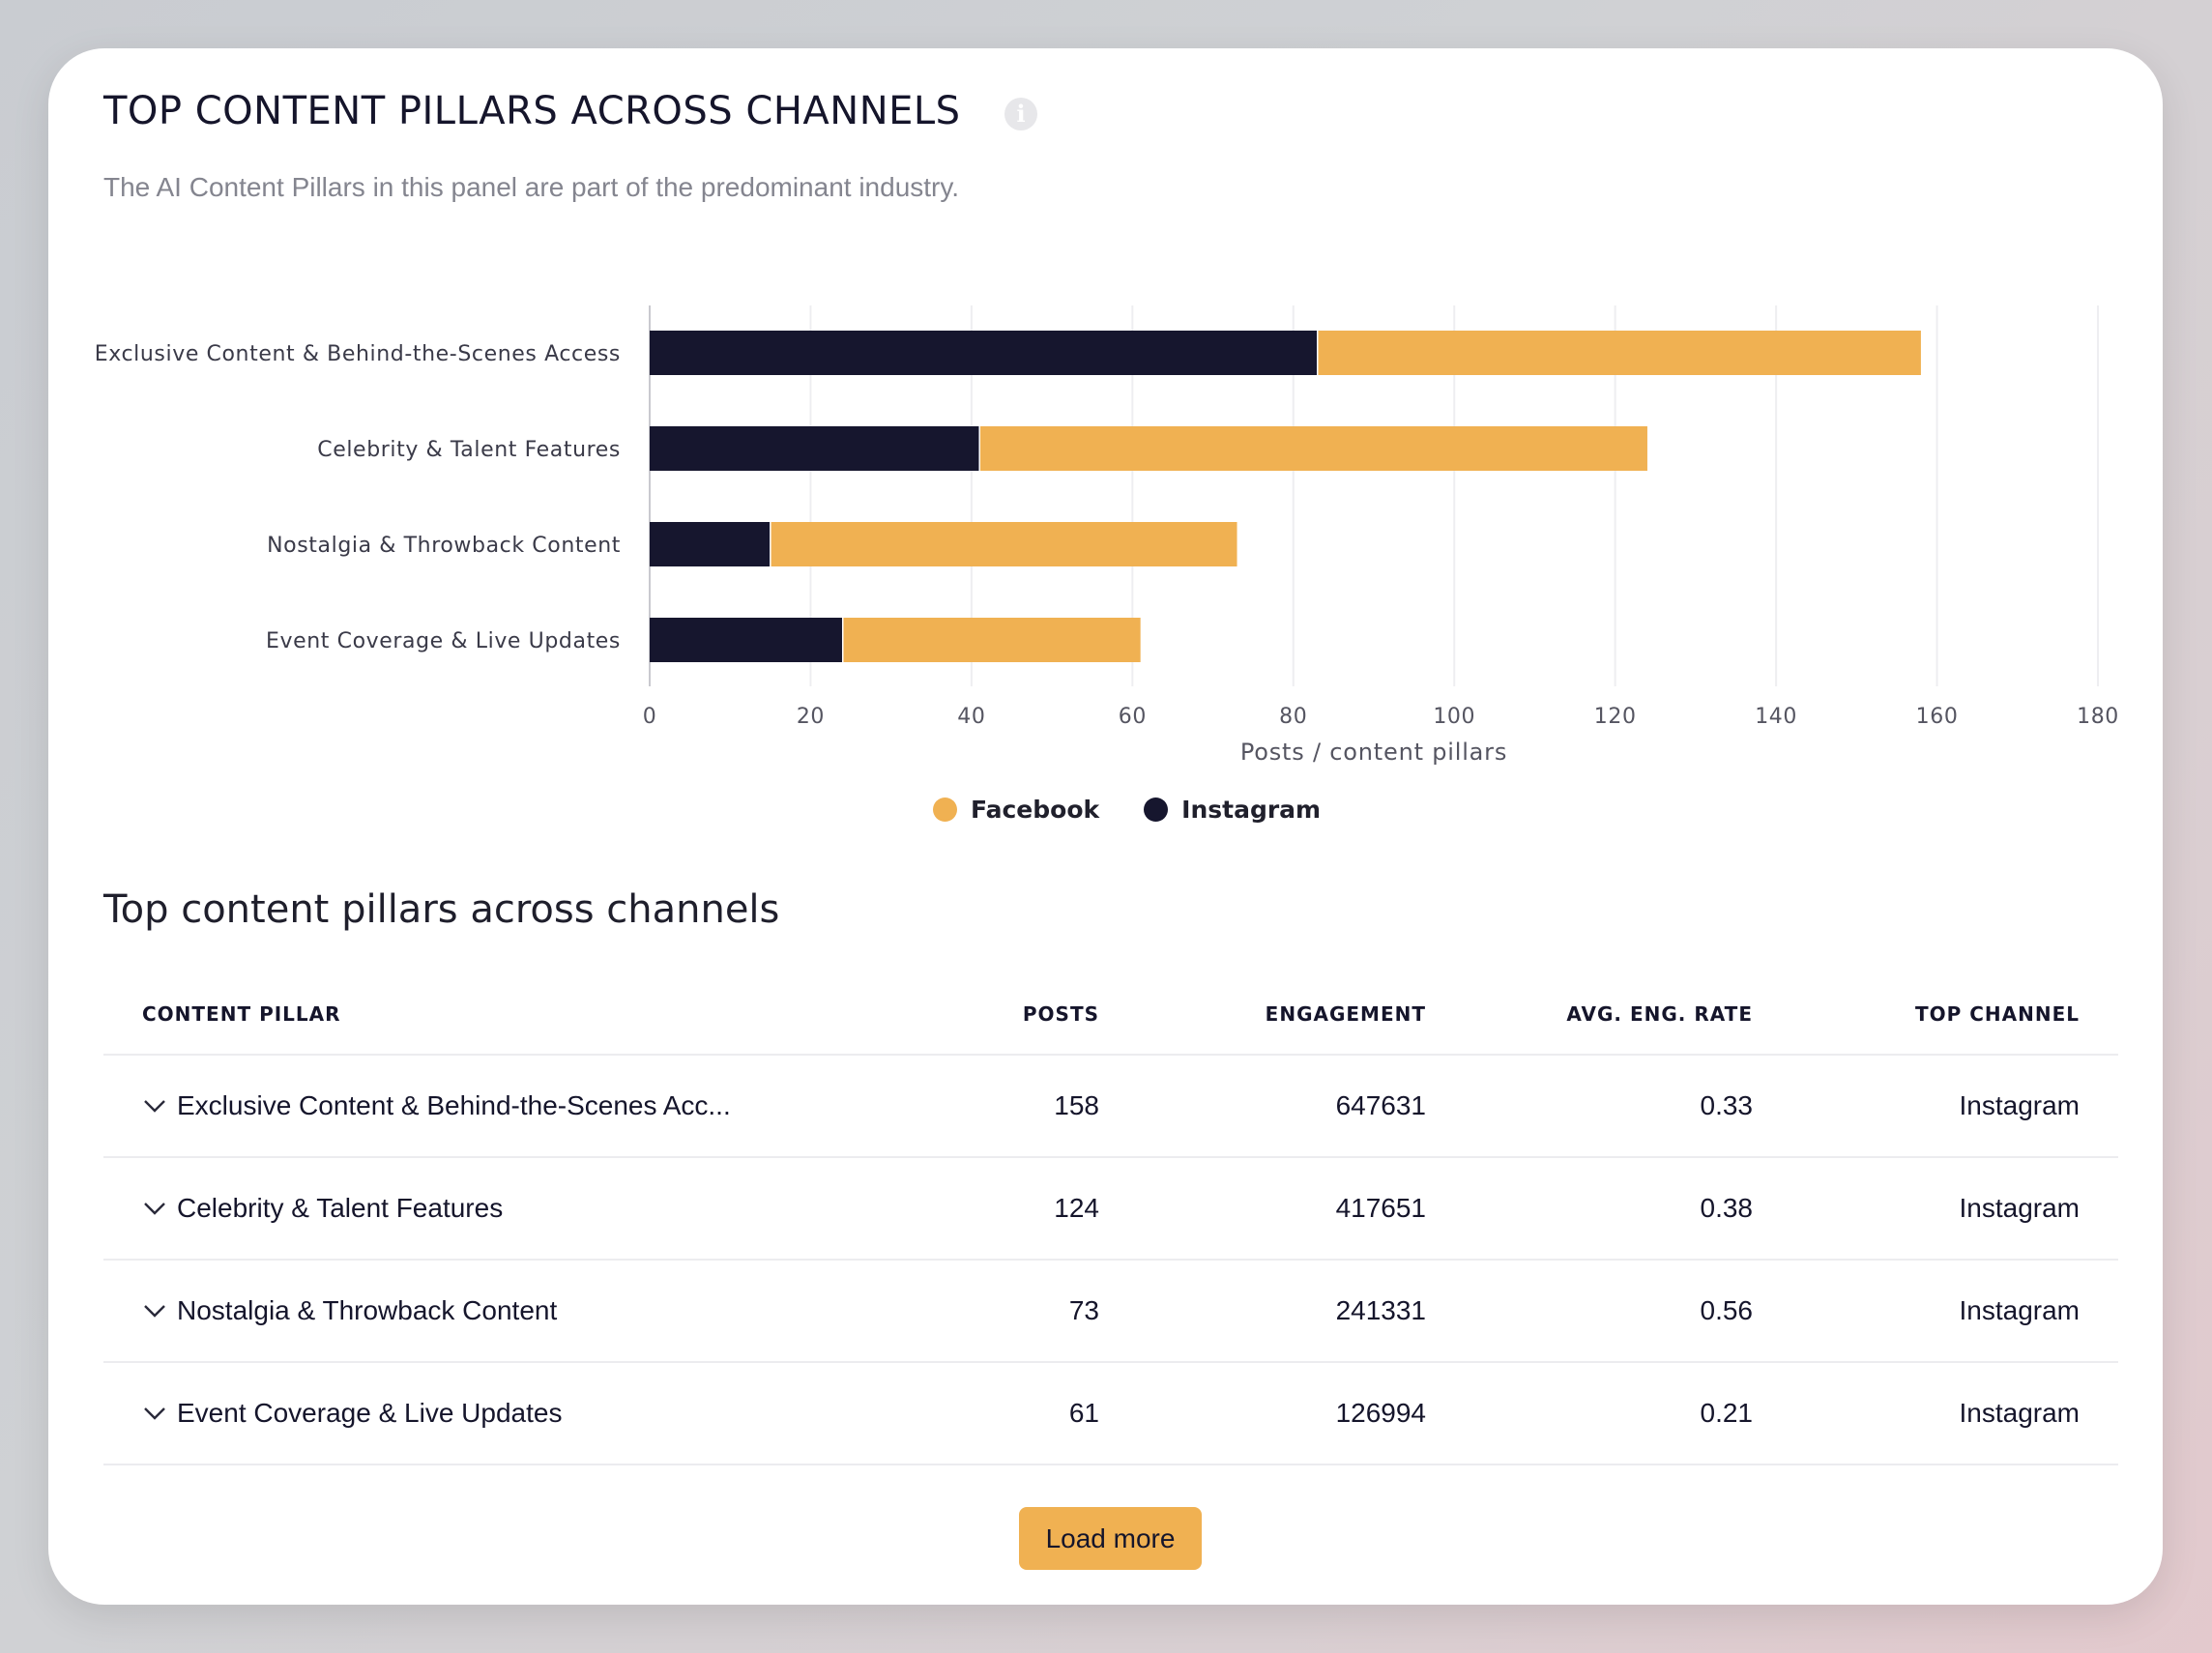 Image resolution: width=2212 pixels, height=1653 pixels. Describe the element at coordinates (1727, 1208) in the screenshot. I see `rate-cell: 0.38` at that location.